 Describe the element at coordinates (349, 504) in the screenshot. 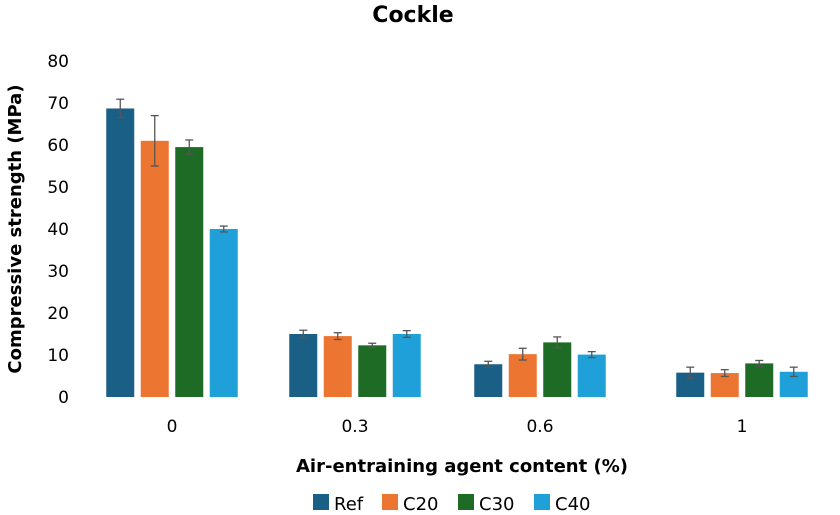

I see `legend-label-ref: Ref` at that location.